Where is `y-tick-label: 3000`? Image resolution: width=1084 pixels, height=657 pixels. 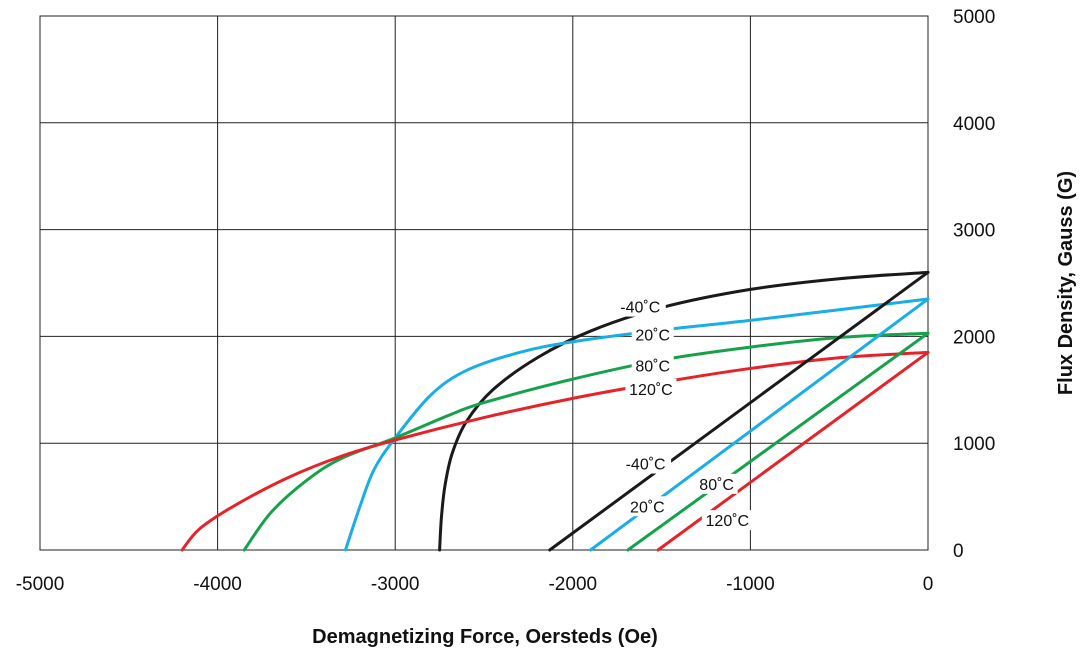
y-tick-label: 3000 is located at coordinates (974, 231).